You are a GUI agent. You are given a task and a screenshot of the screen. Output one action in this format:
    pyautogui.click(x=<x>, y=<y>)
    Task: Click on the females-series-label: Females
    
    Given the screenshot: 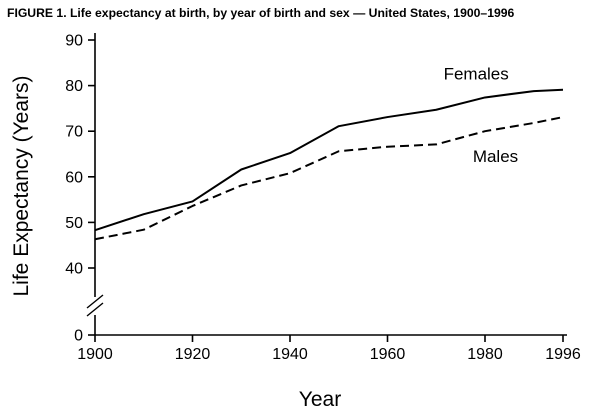 What is the action you would take?
    pyautogui.click(x=476, y=74)
    